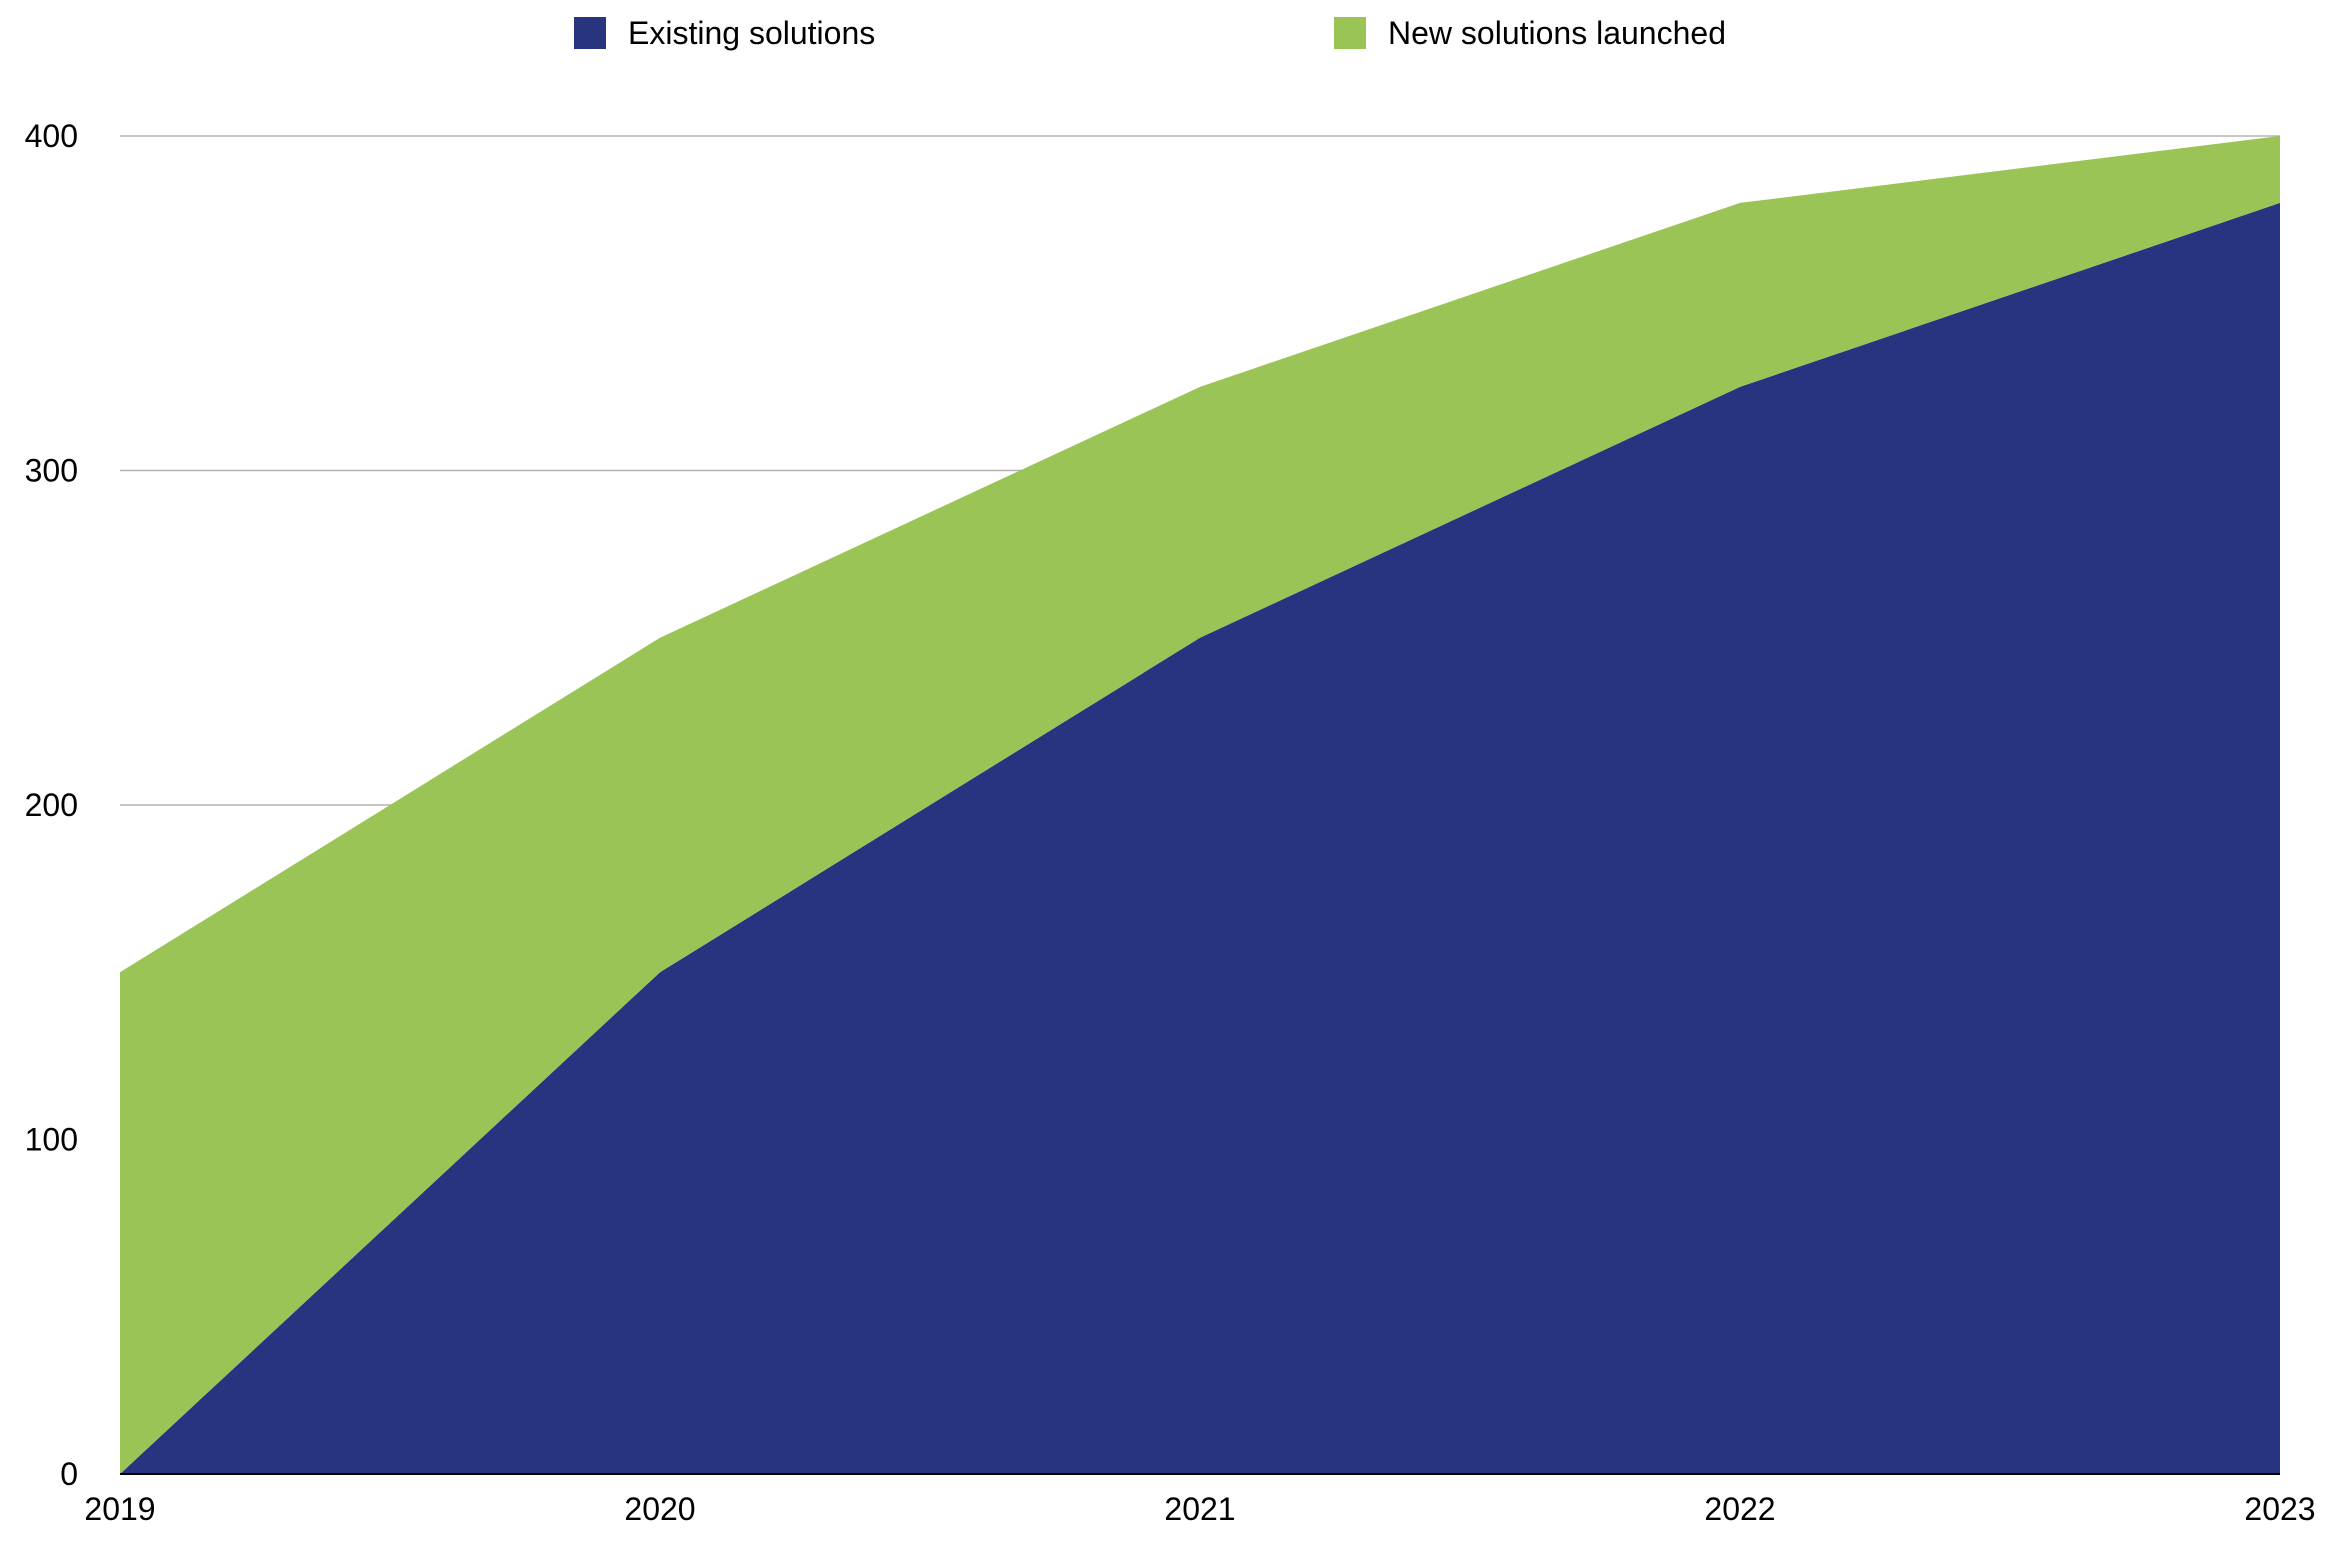 The image size is (2334, 1544). I want to click on x-tick-label-2020: 2020, so click(659, 1509).